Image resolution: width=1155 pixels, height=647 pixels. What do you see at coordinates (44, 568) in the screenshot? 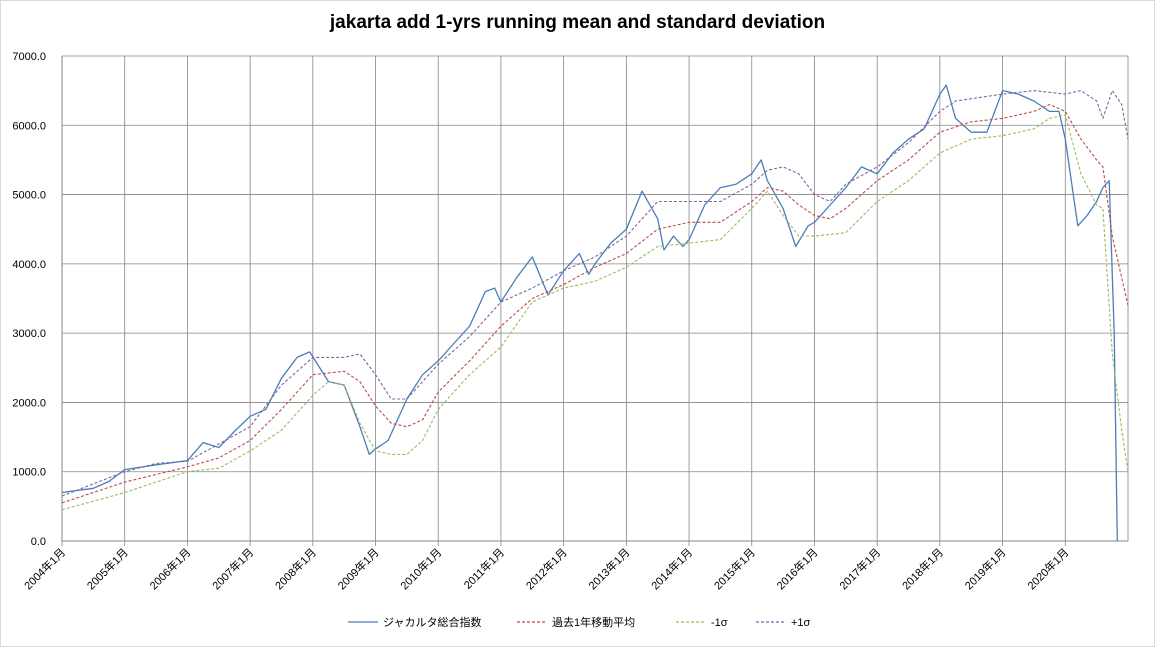
I see `x-tick-label: 2004年1月` at bounding box center [44, 568].